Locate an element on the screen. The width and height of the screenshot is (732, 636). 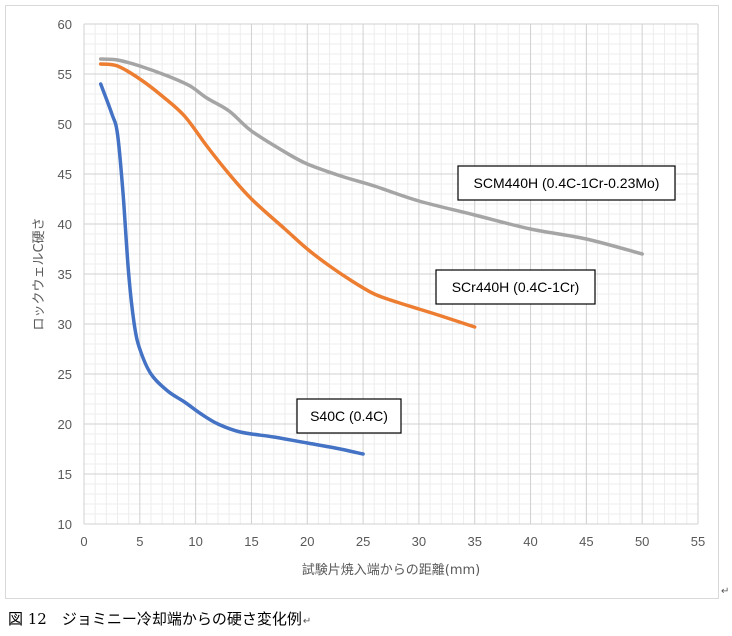
callout-label: S40C (0.4C) is located at coordinates (349, 416).